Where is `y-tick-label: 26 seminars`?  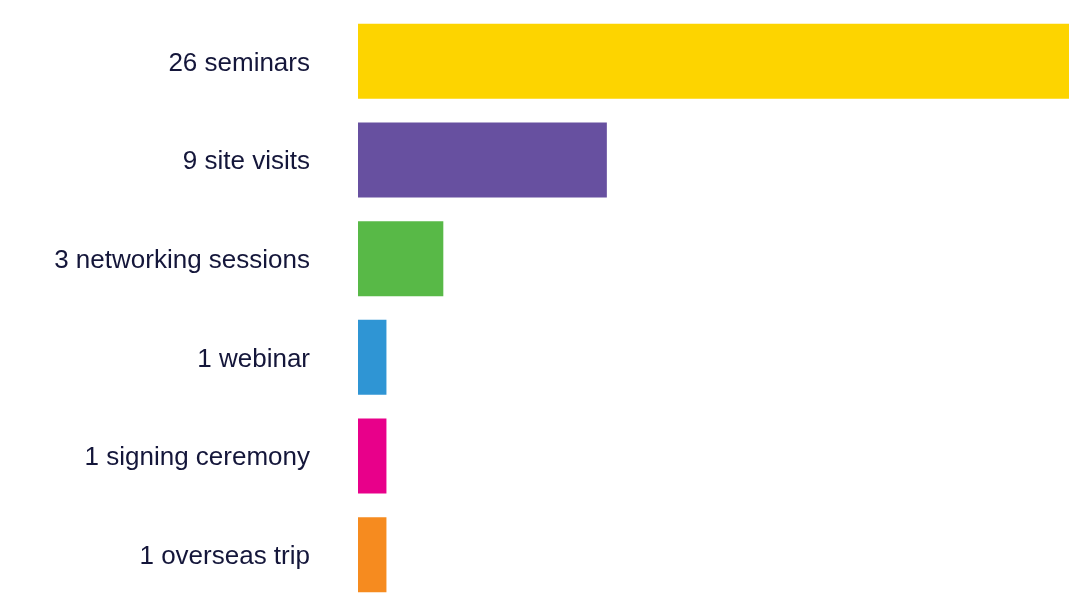 y-tick-label: 26 seminars is located at coordinates (239, 61).